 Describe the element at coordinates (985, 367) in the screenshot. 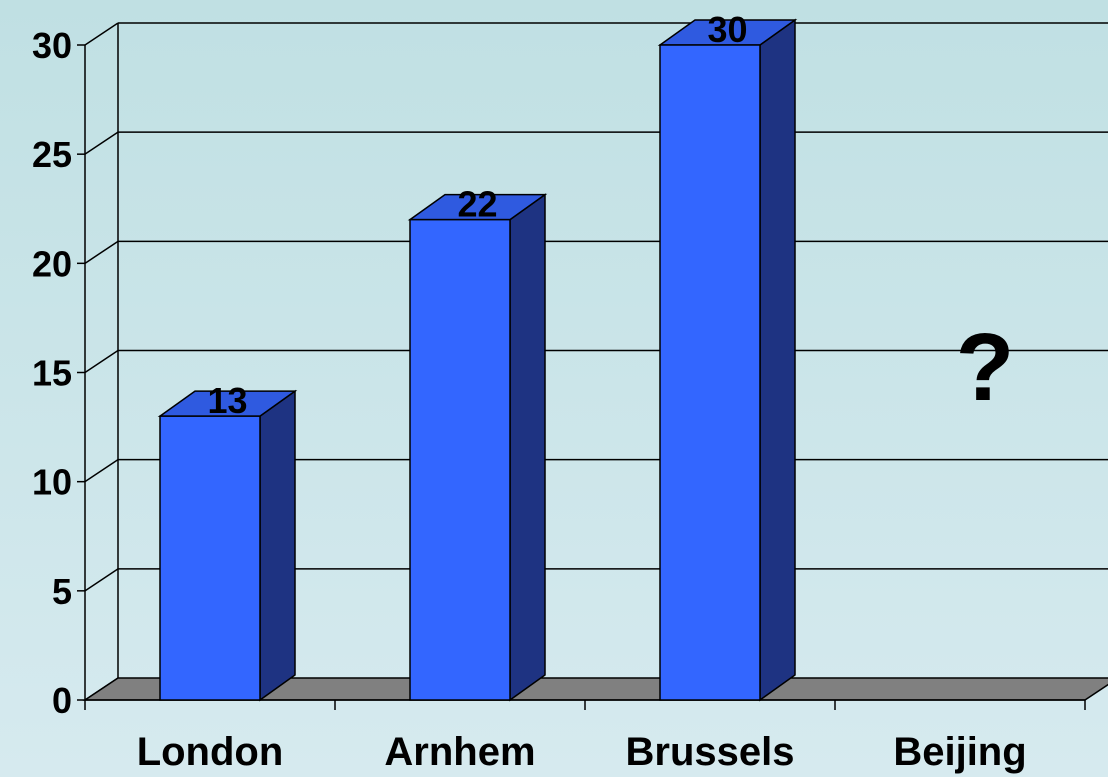

I see `question-mark-annotation: ?` at that location.